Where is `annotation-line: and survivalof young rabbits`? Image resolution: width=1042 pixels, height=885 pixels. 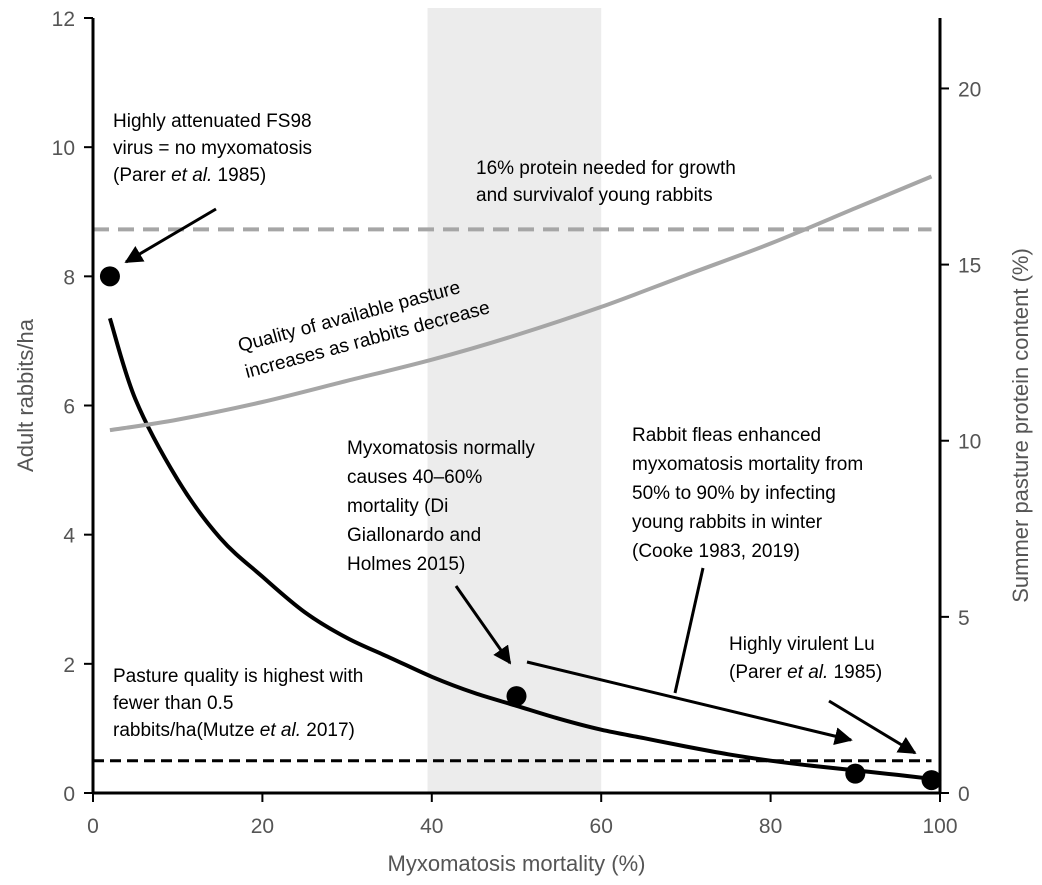
annotation-line: and survivalof young rabbits is located at coordinates (594, 195).